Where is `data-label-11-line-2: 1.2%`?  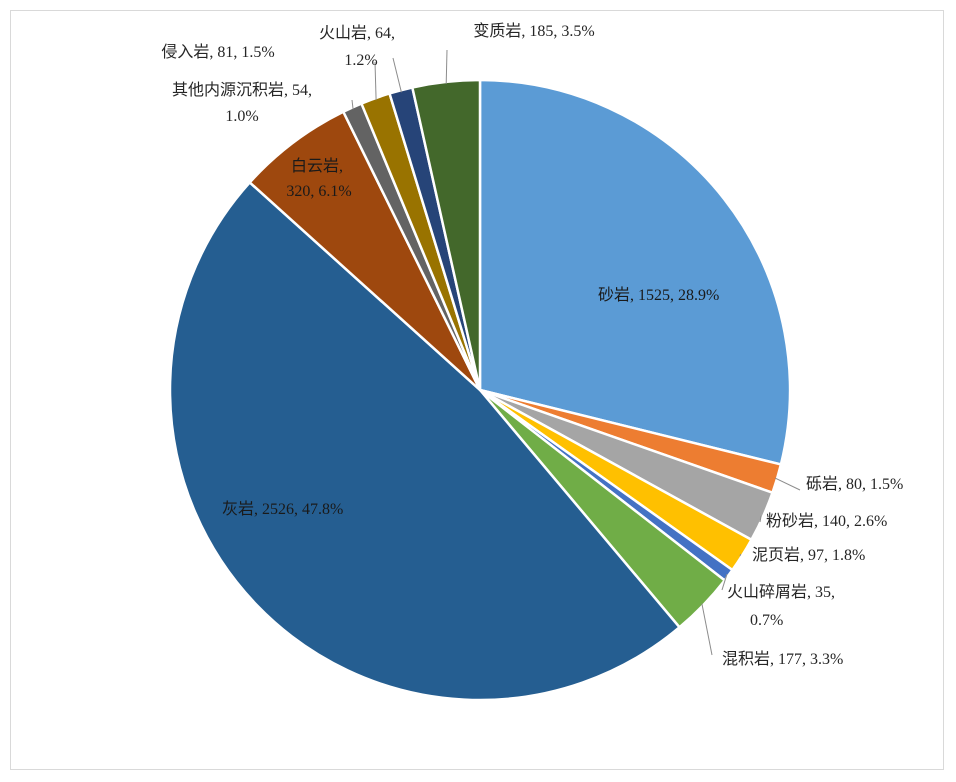
data-label-11-line-2: 1.2% is located at coordinates (360, 60).